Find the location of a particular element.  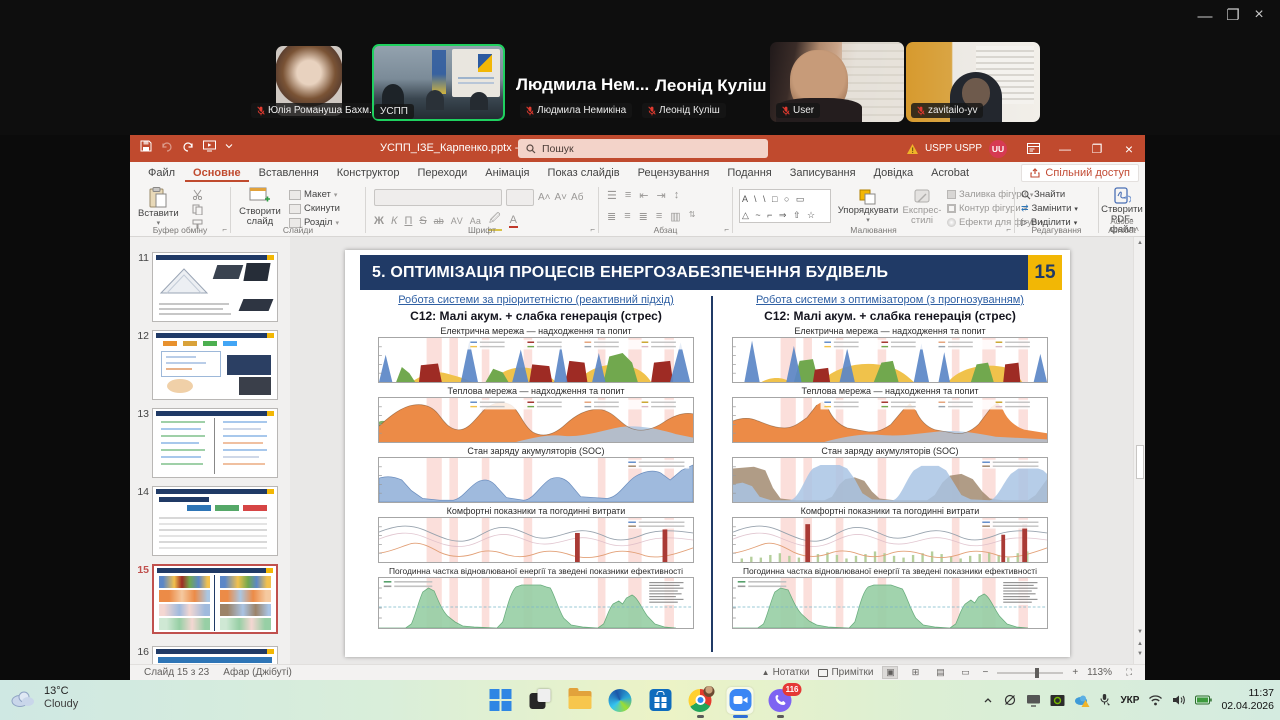

tab-review: Рецензування is located at coordinates (673, 173).